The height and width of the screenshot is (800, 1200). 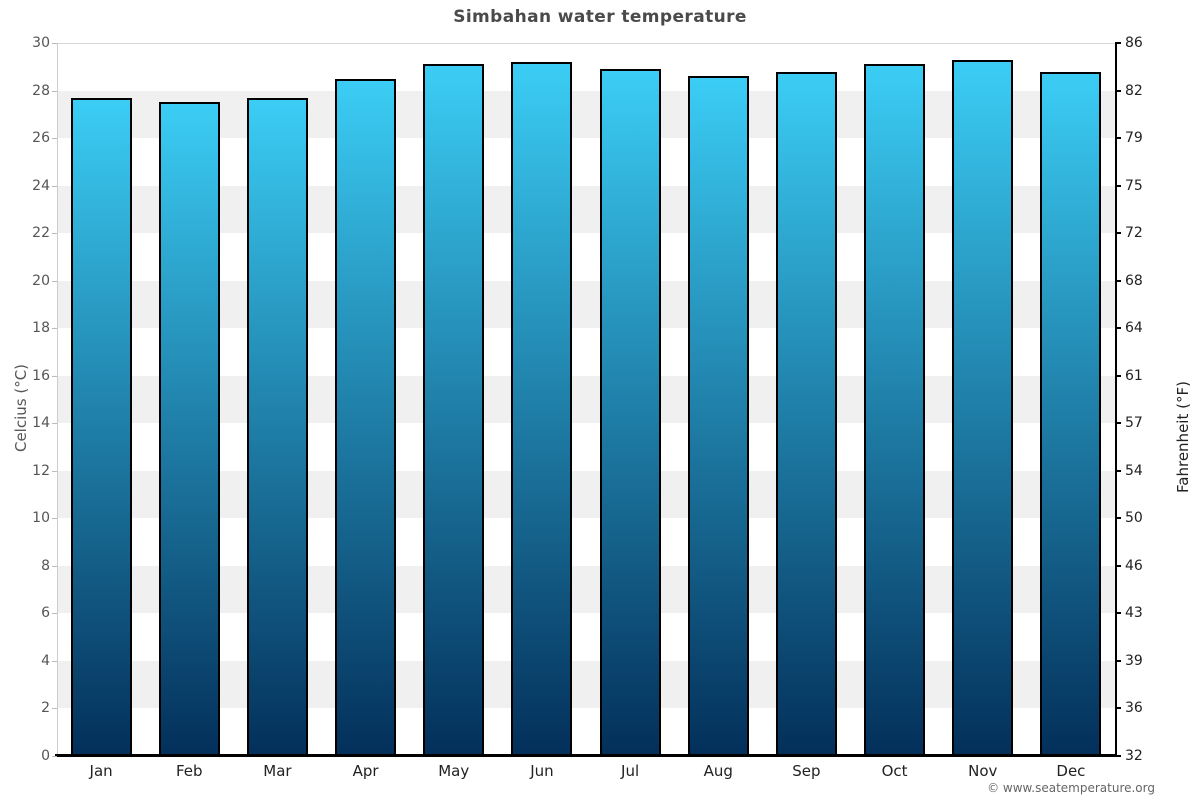 I want to click on bar-sep, so click(x=806, y=413).